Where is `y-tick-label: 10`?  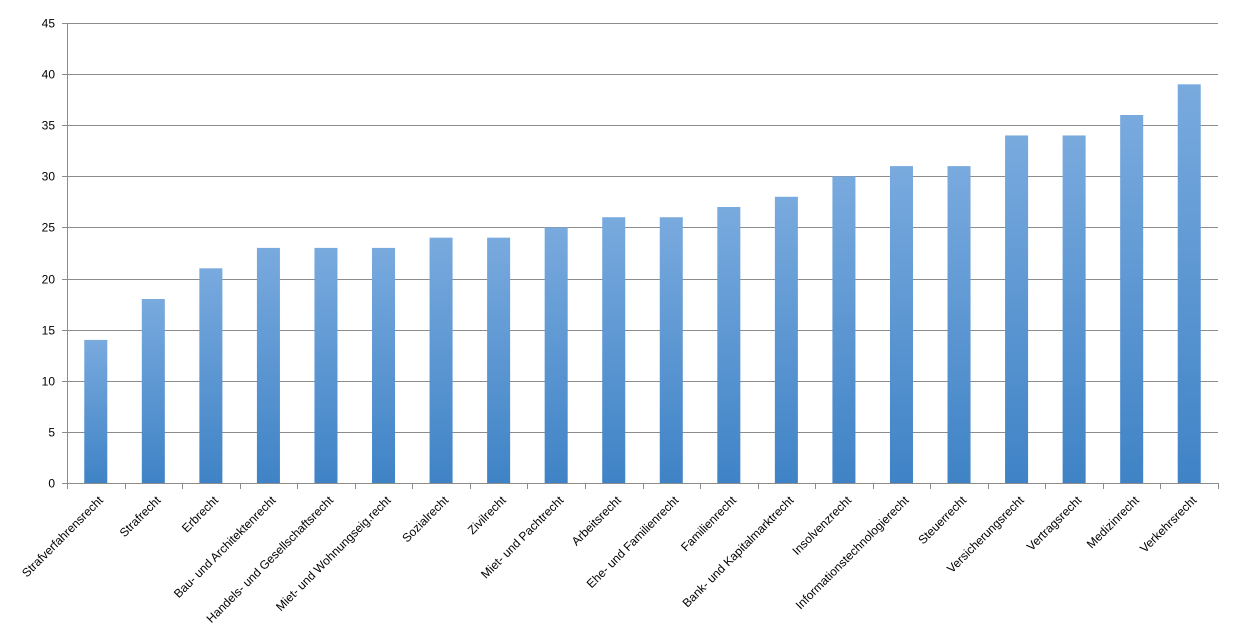 y-tick-label: 10 is located at coordinates (49, 382).